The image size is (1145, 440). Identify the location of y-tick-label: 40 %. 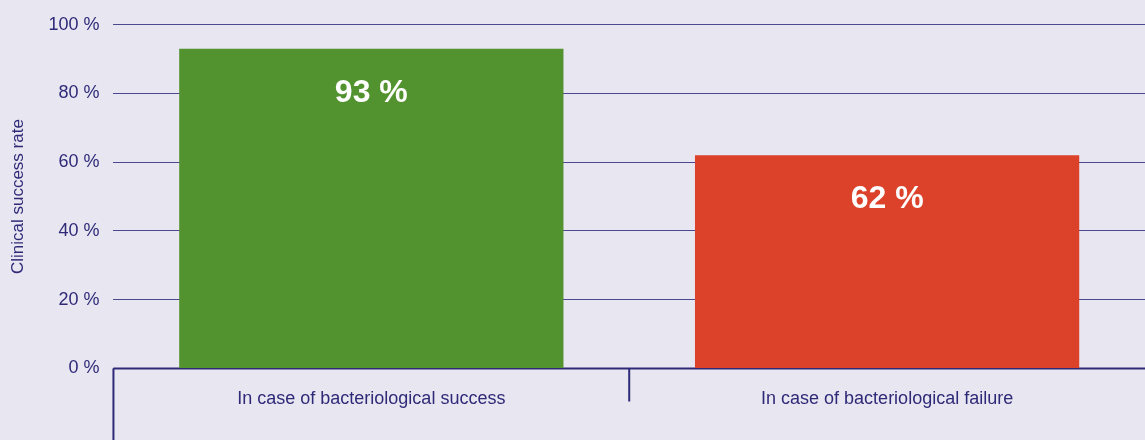
(79, 229).